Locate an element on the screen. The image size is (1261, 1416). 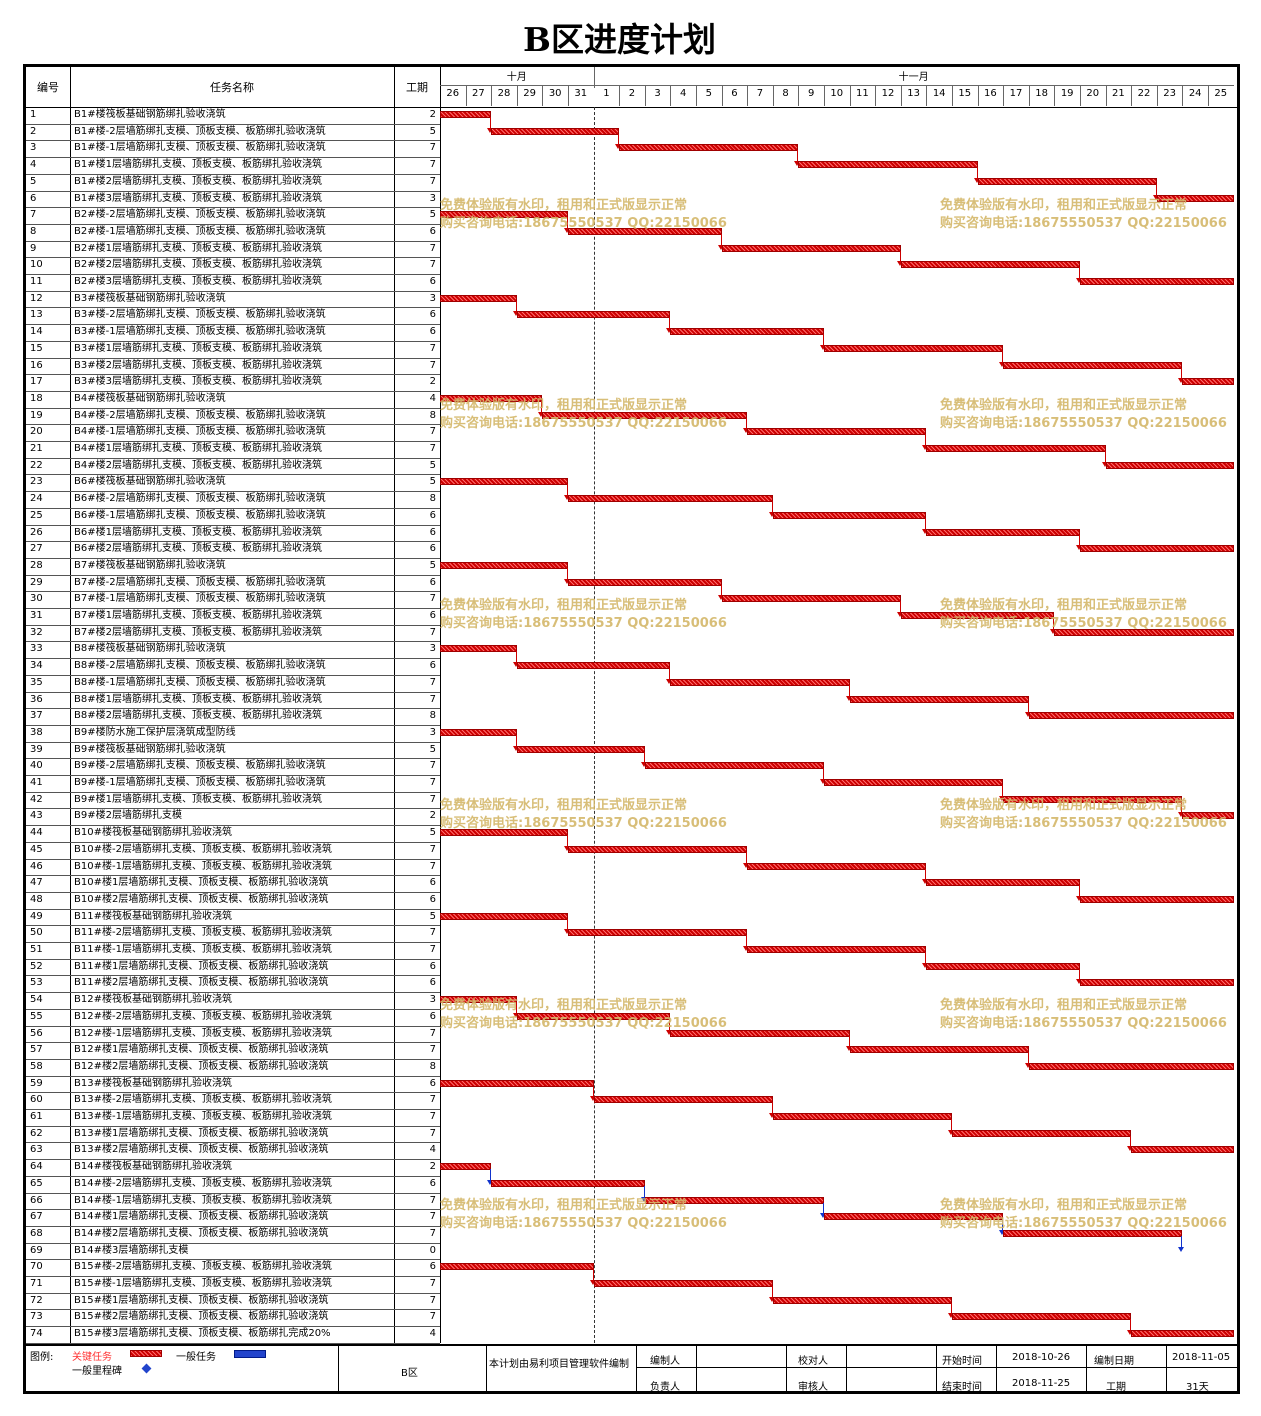
task-name: B7#楼-2层墙筋绑扎支模、顶板支模、板筋绑扎验收浇筑 is located at coordinates (200, 582).